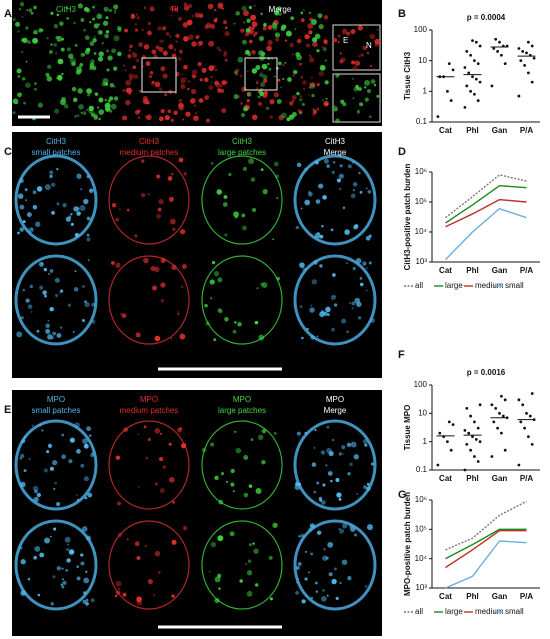 The image size is (550, 639). What do you see at coordinates (514, 285) in the screenshot?
I see `legend-label: small` at bounding box center [514, 285].